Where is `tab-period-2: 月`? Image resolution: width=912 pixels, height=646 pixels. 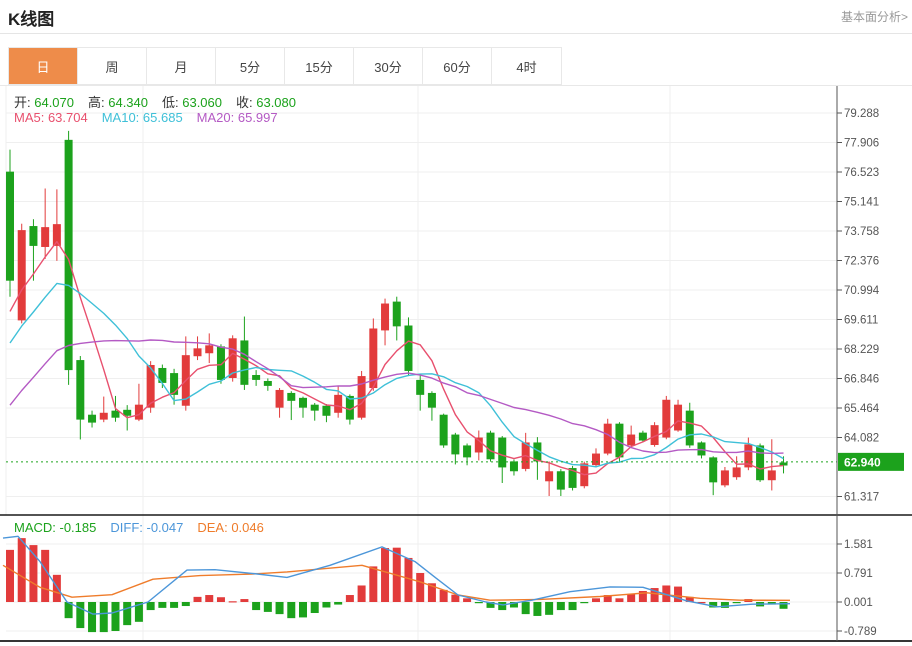
tab-period-2: 月 is located at coordinates (181, 66).